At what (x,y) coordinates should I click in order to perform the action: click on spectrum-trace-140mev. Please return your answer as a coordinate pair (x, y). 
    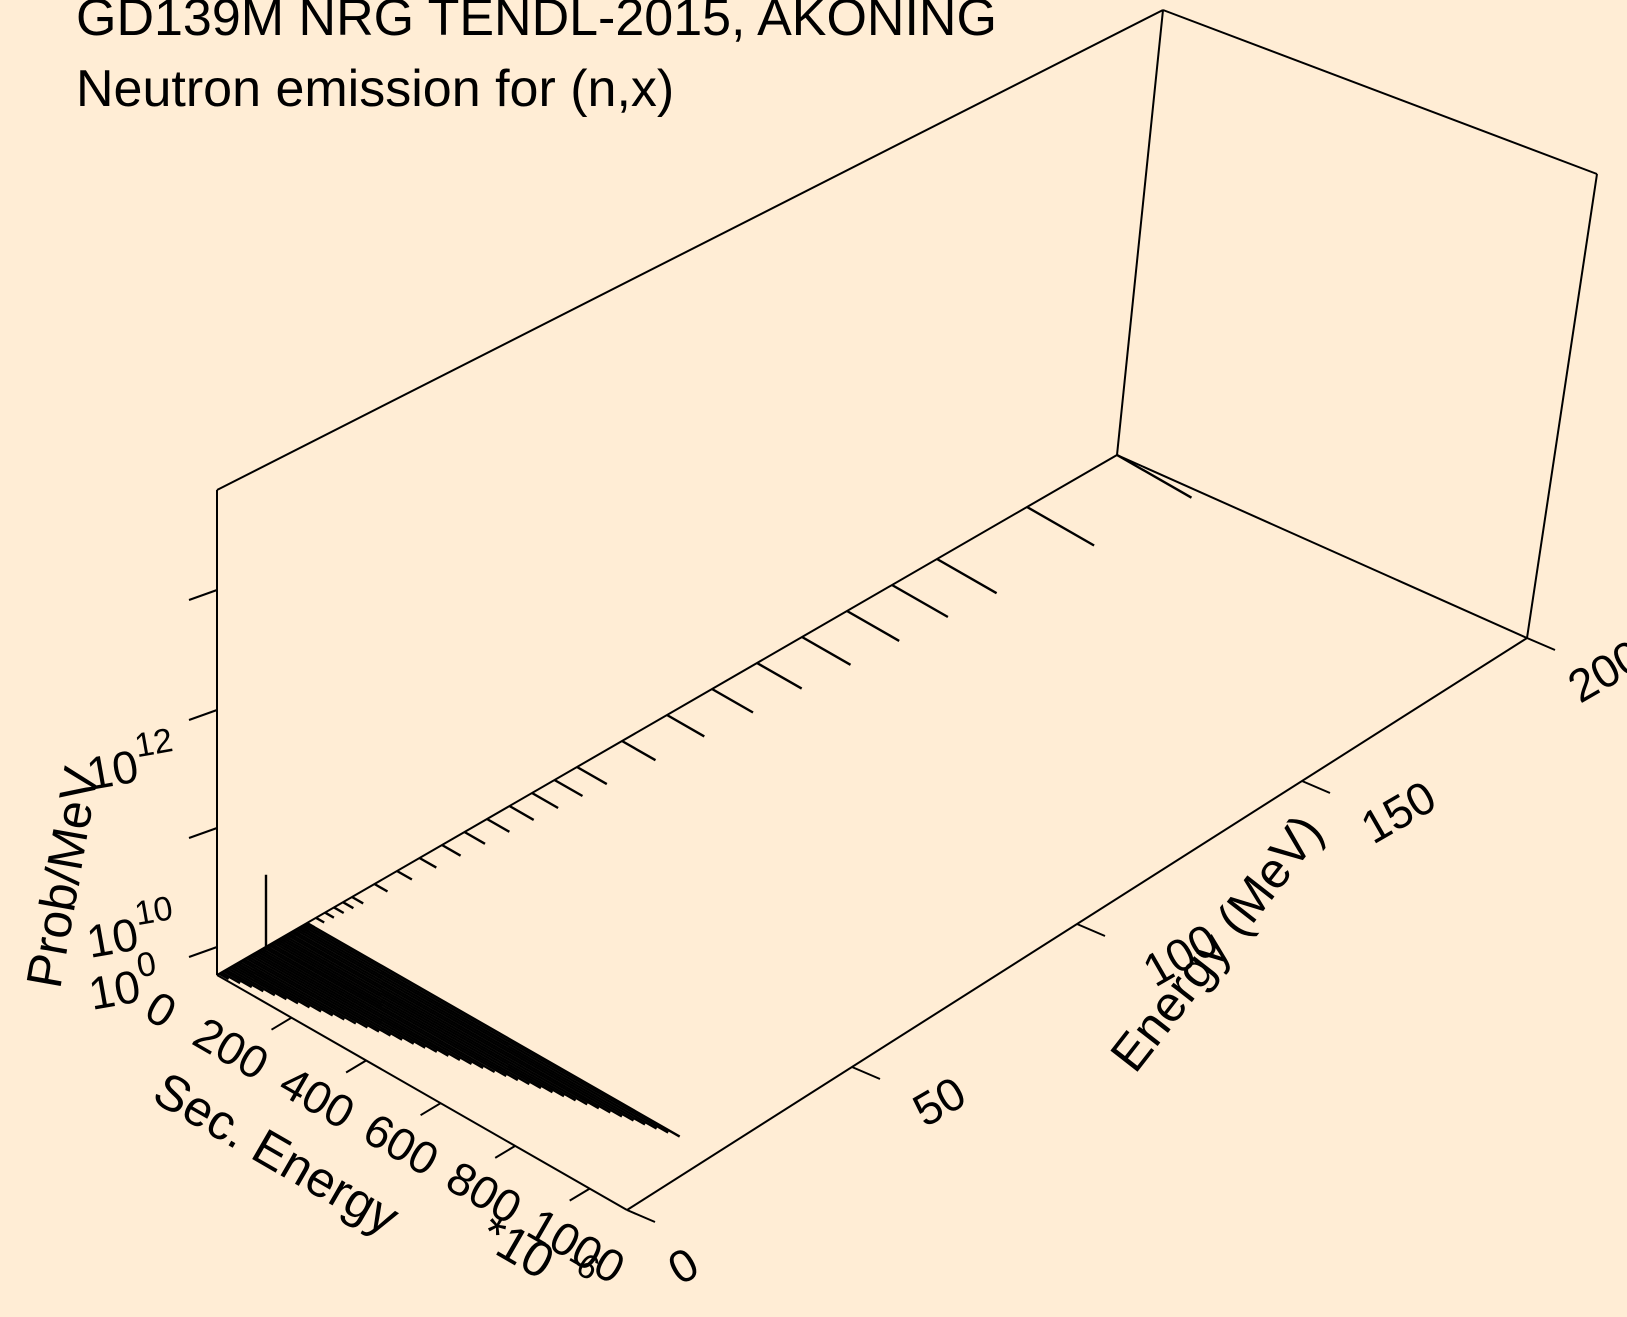
    Looking at the image, I should click on (873, 625).